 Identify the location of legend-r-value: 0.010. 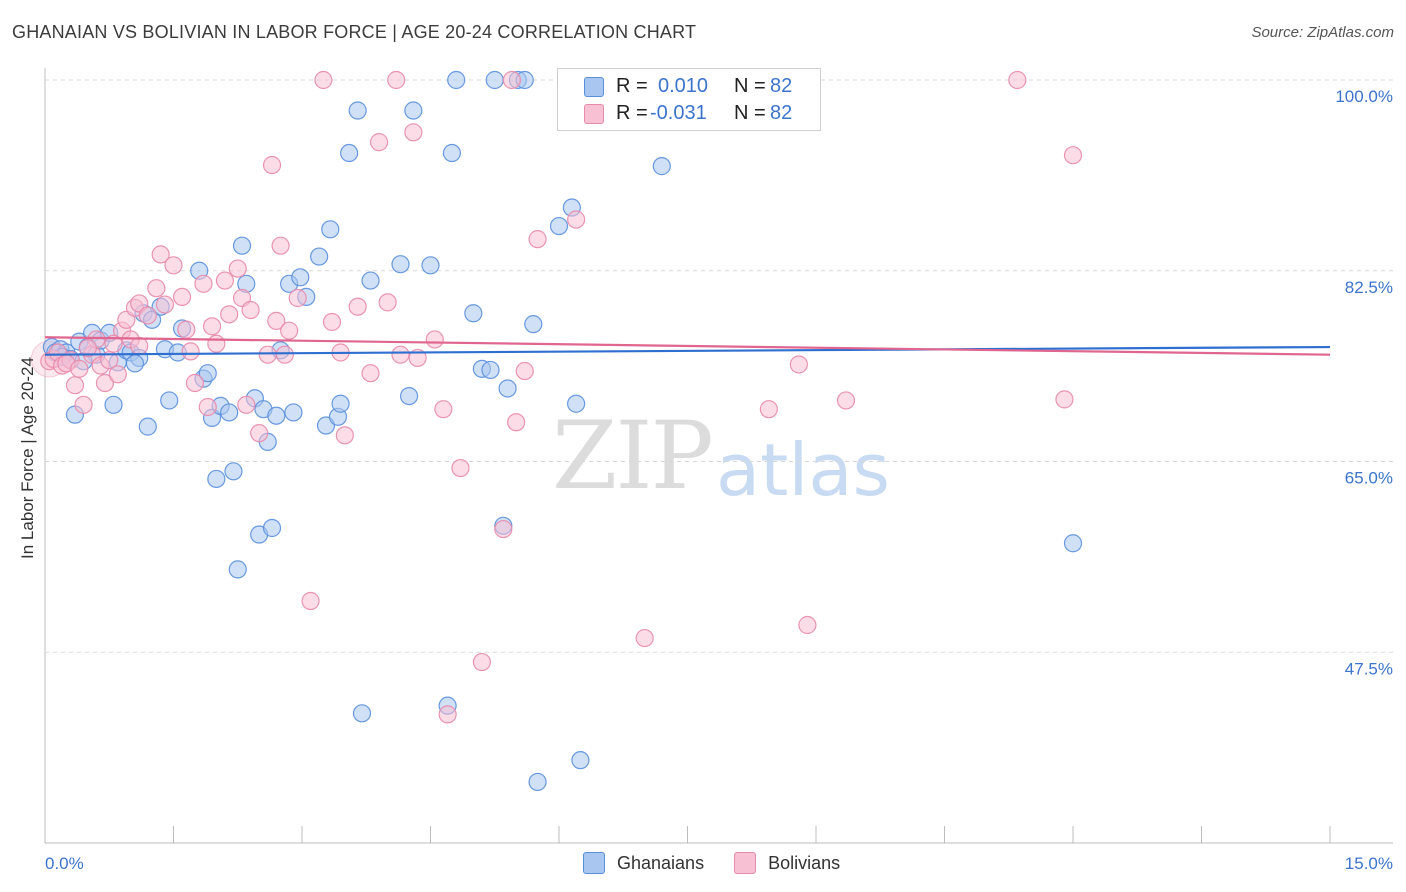
(683, 85).